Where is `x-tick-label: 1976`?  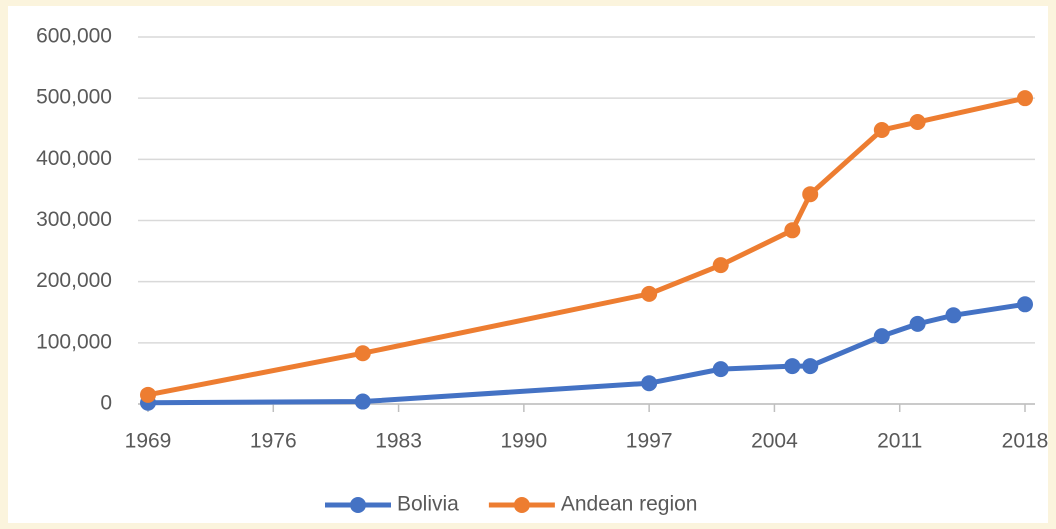 x-tick-label: 1976 is located at coordinates (273, 441).